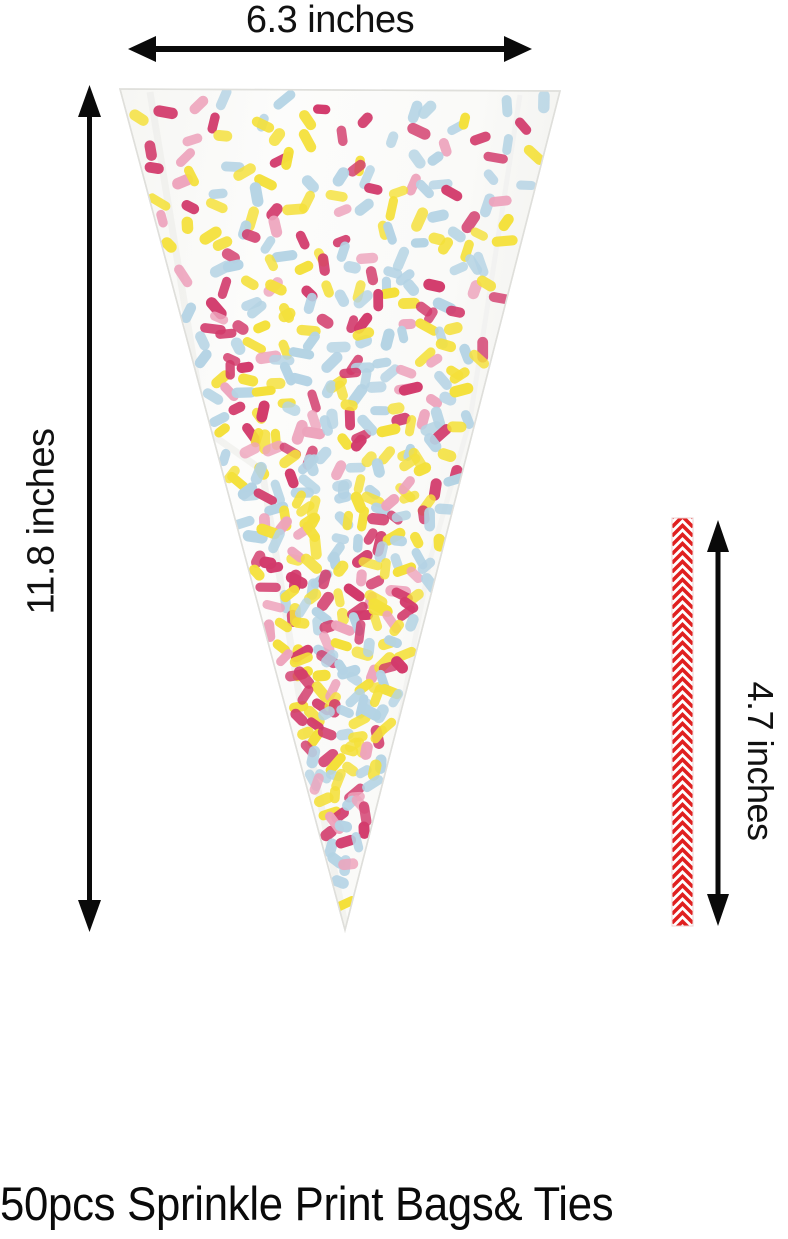 The width and height of the screenshot is (788, 1239). What do you see at coordinates (307, 1203) in the screenshot?
I see `product-caption: 50pcs Sprinkle Print Bags& Ties` at bounding box center [307, 1203].